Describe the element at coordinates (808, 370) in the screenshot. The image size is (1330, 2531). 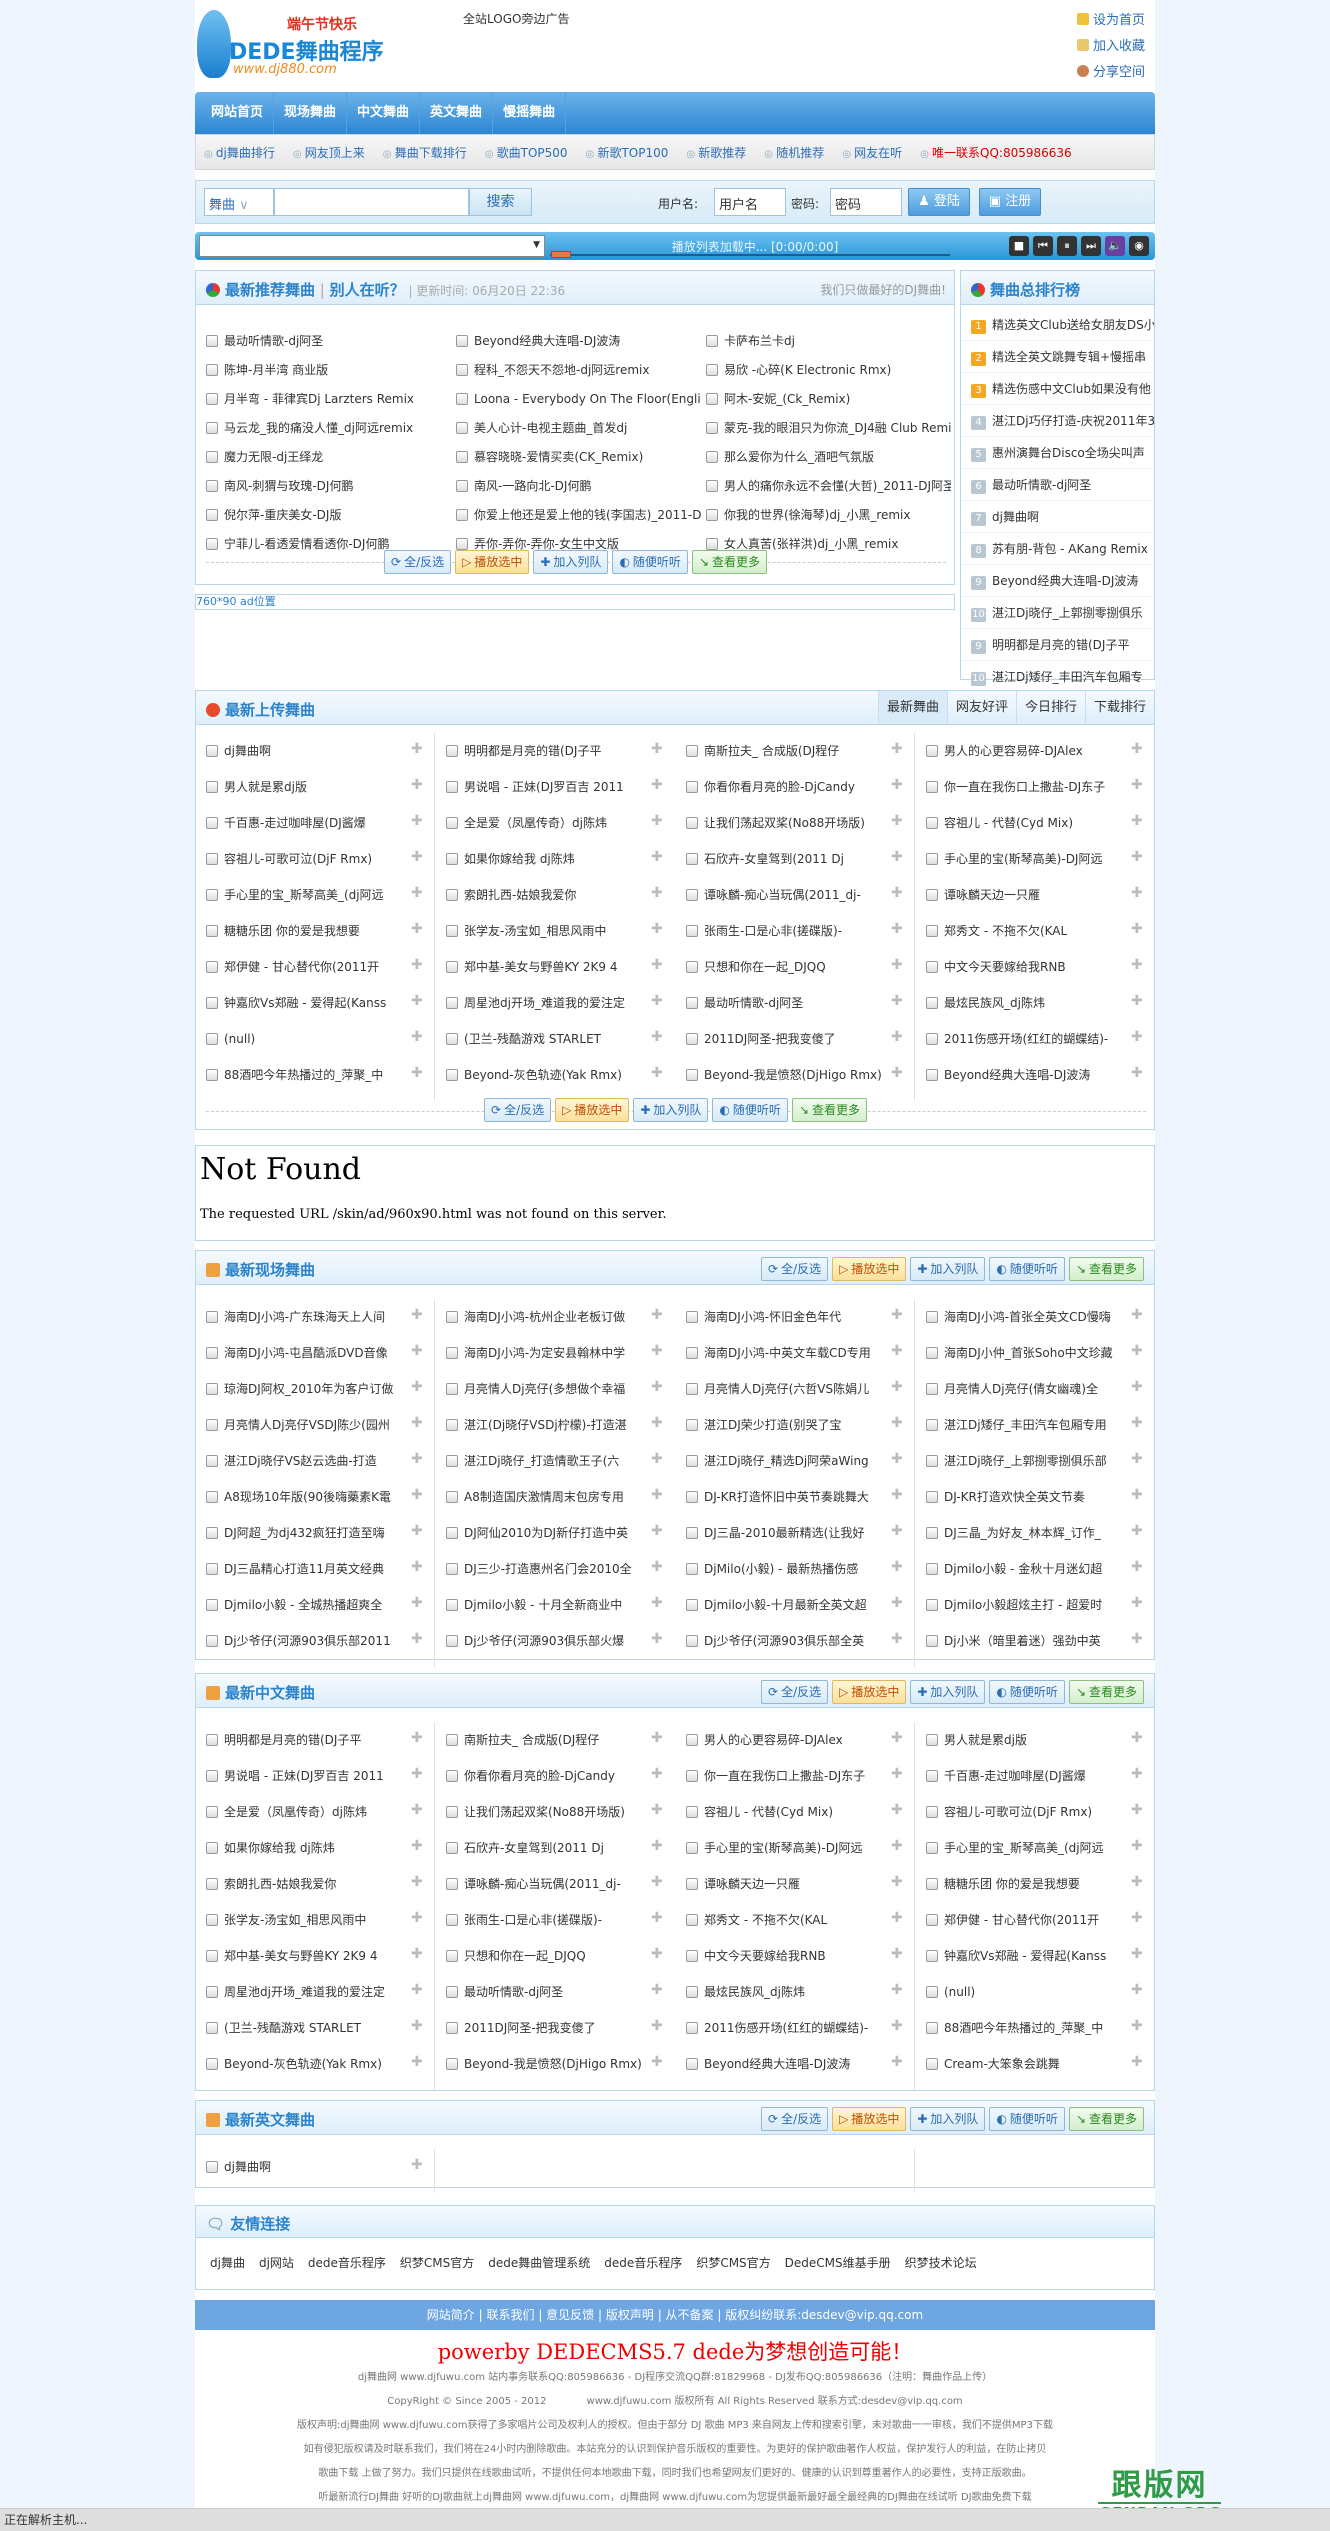
I see `song-title: 易欣 -心碎(K Electronic Rmx)` at that location.